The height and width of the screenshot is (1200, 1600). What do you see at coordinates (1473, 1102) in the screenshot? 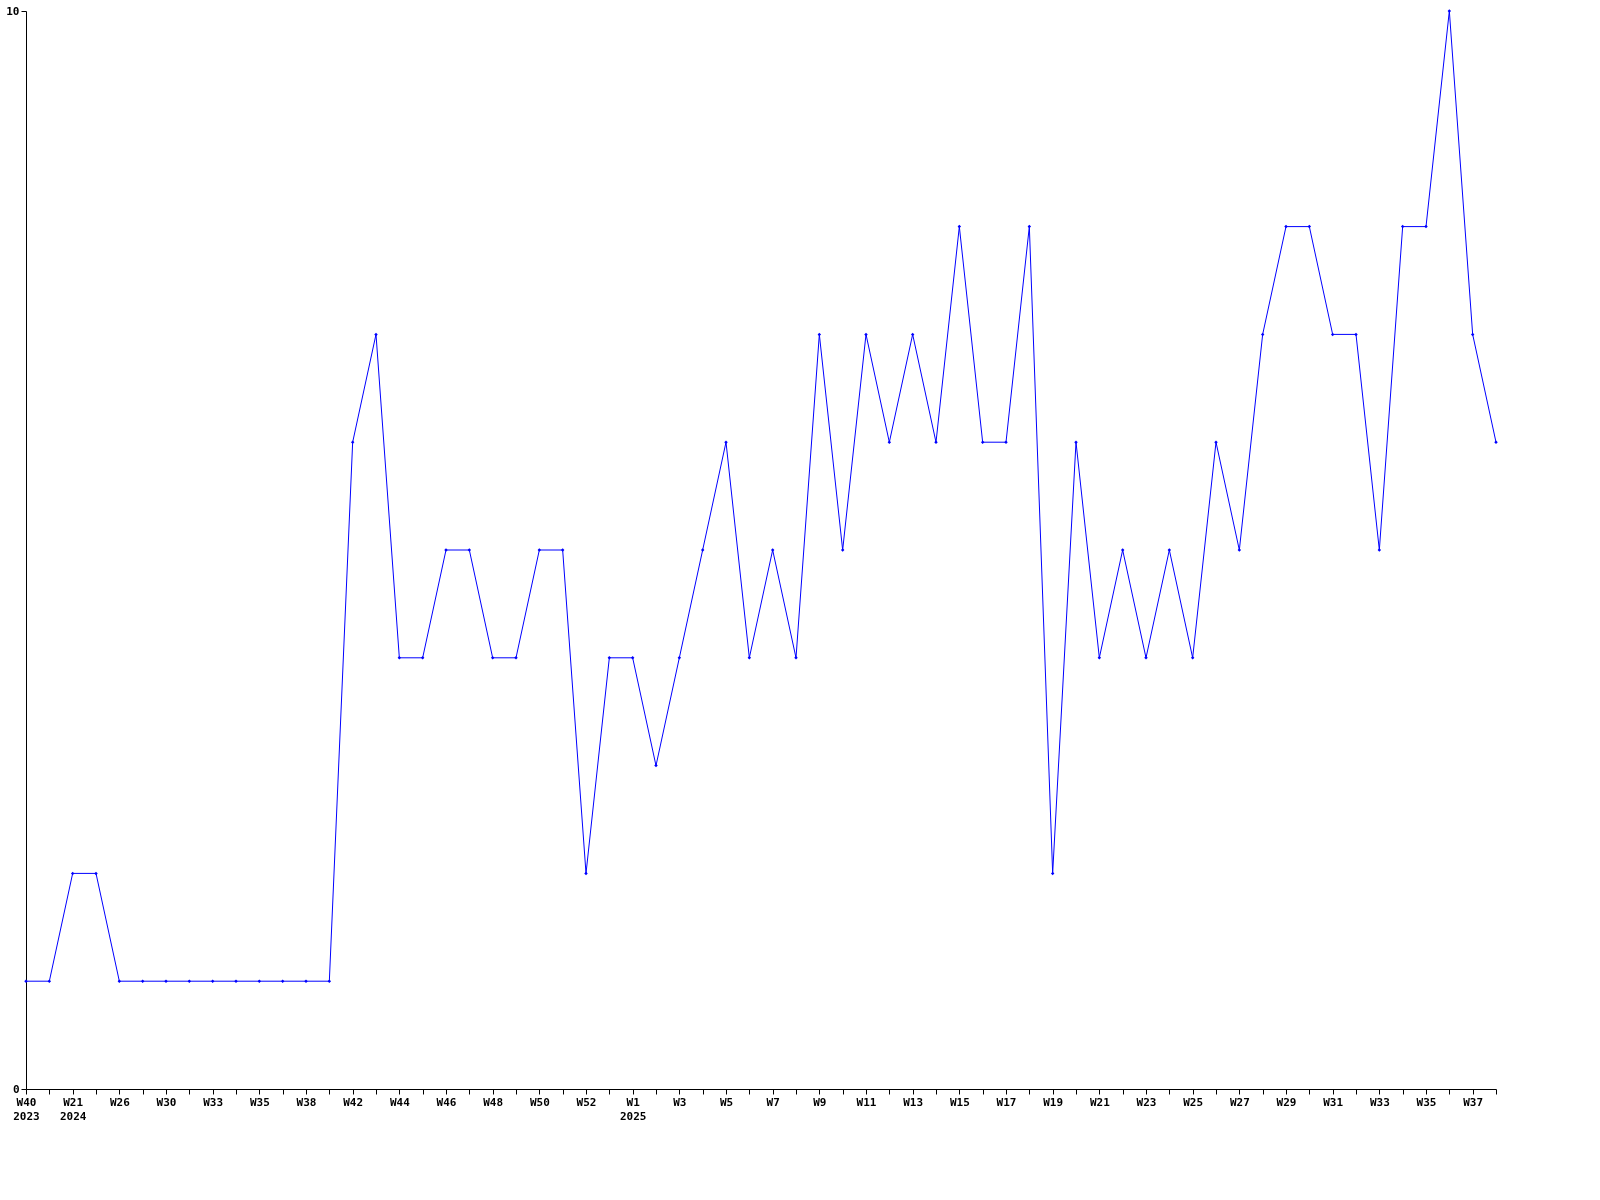
I see `x-tick-label: W37` at bounding box center [1473, 1102].